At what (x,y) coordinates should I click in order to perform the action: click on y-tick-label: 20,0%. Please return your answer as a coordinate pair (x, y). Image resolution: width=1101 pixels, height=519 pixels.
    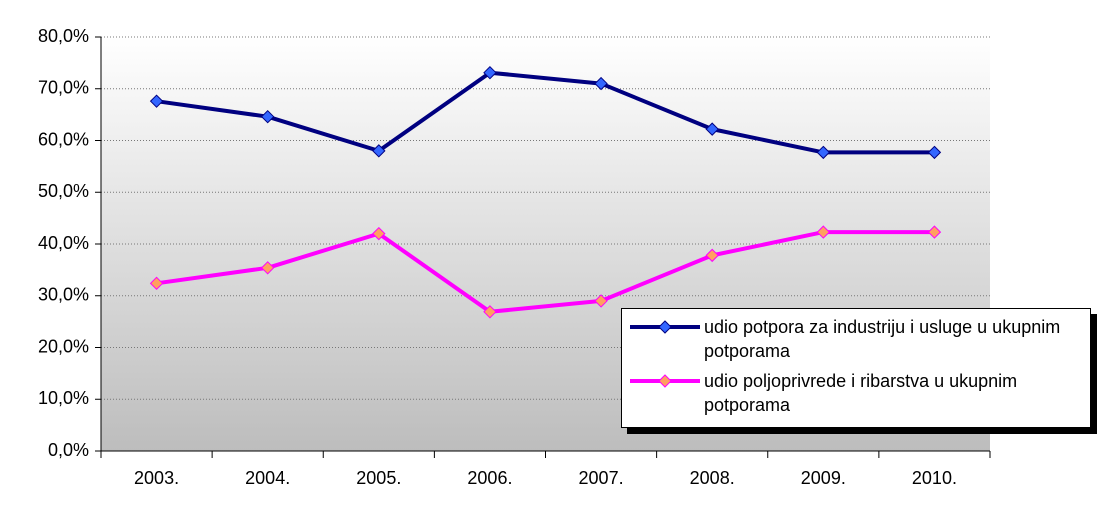
    Looking at the image, I should click on (63, 346).